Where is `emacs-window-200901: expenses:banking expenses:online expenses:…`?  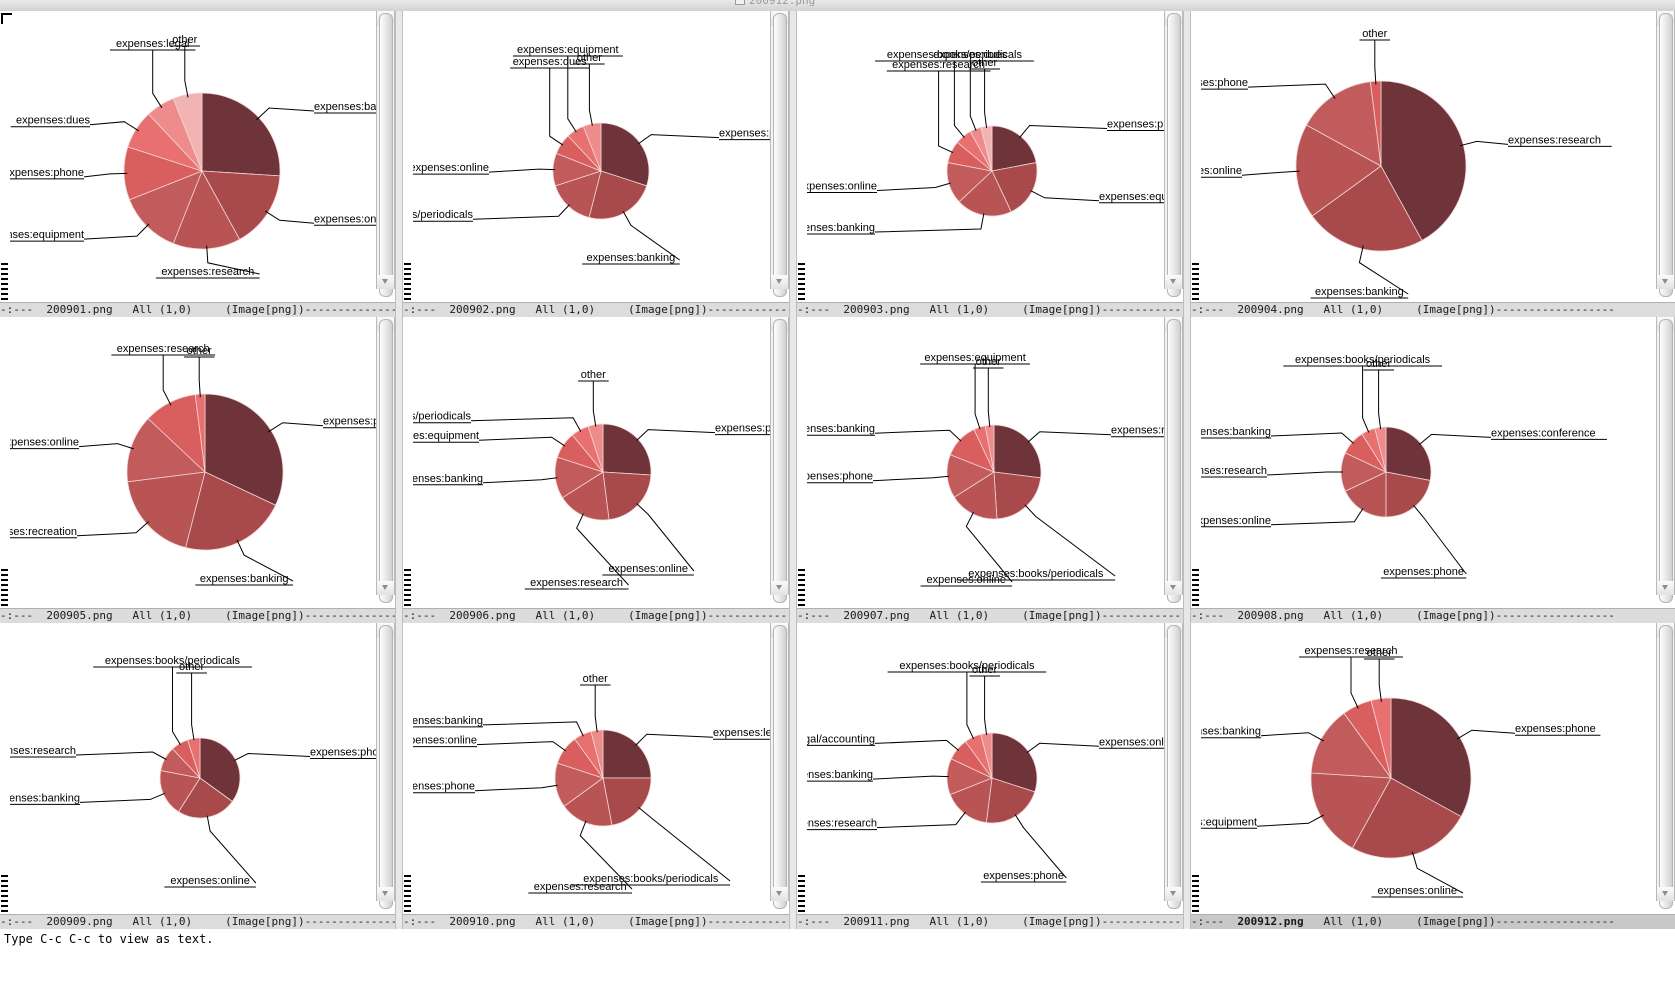
emacs-window-200901: expenses:banking expenses:online expenses:… is located at coordinates (197, 164).